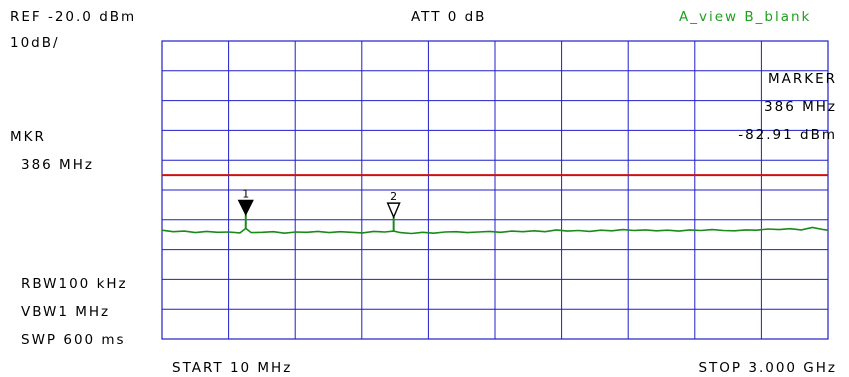 This screenshot has height=377, width=849. I want to click on start-frequency: START 10 MHz, so click(232, 368).